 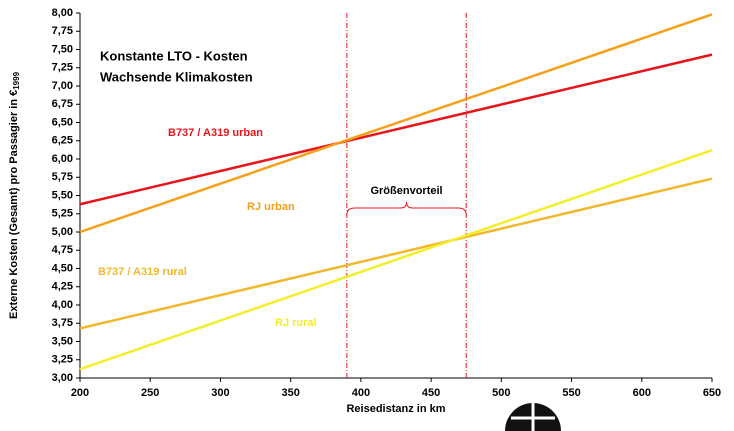 I want to click on y-tick-label: 6,50, so click(x=62, y=122).